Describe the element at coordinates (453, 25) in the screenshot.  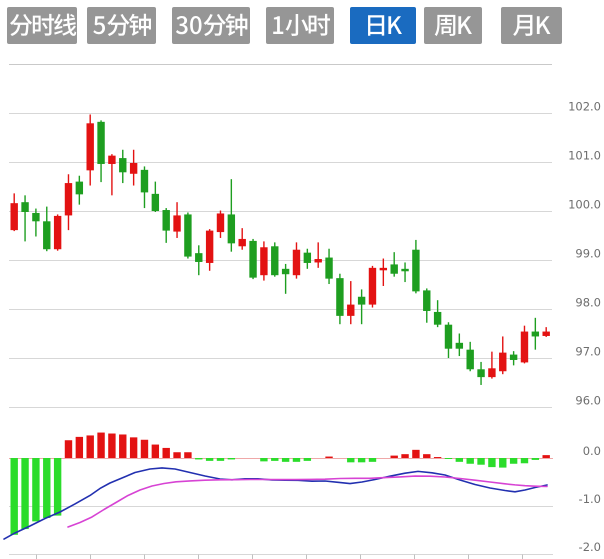
I see `tab-weekly-k: 周K` at that location.